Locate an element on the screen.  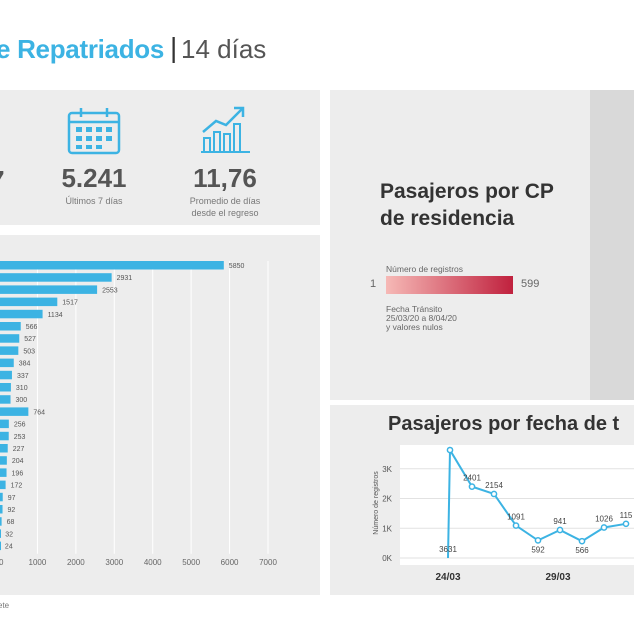
bar-value-label: 227 is located at coordinates (19, 449).